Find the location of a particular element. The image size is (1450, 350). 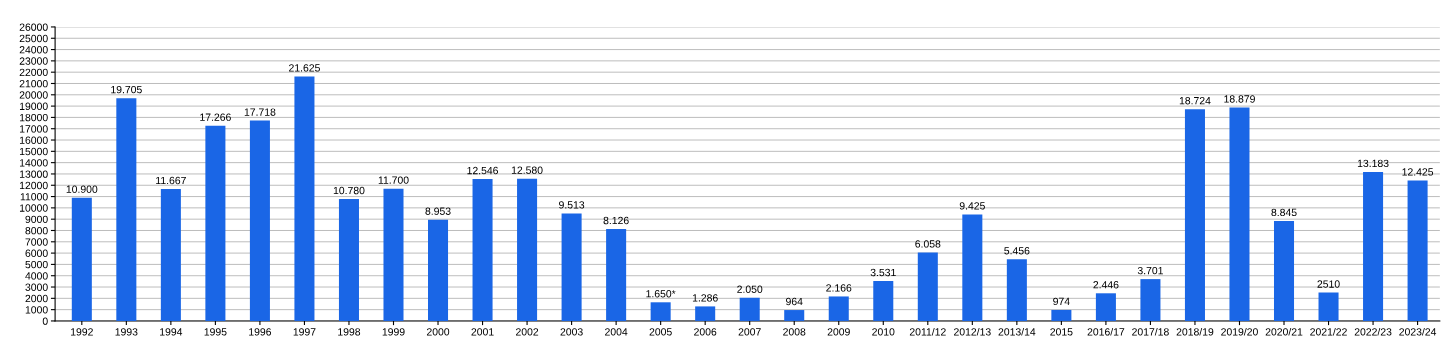

data-label: 2510 is located at coordinates (1328, 284).